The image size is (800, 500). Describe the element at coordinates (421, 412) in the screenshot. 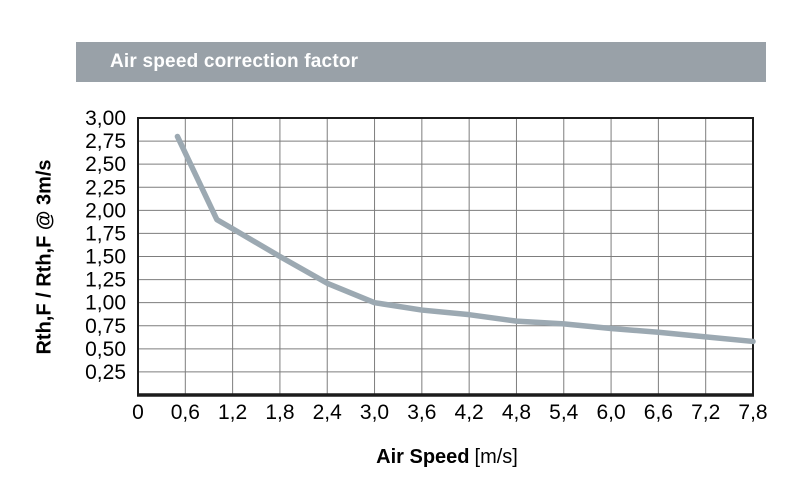

I see `x-tick-label: 3,6` at that location.